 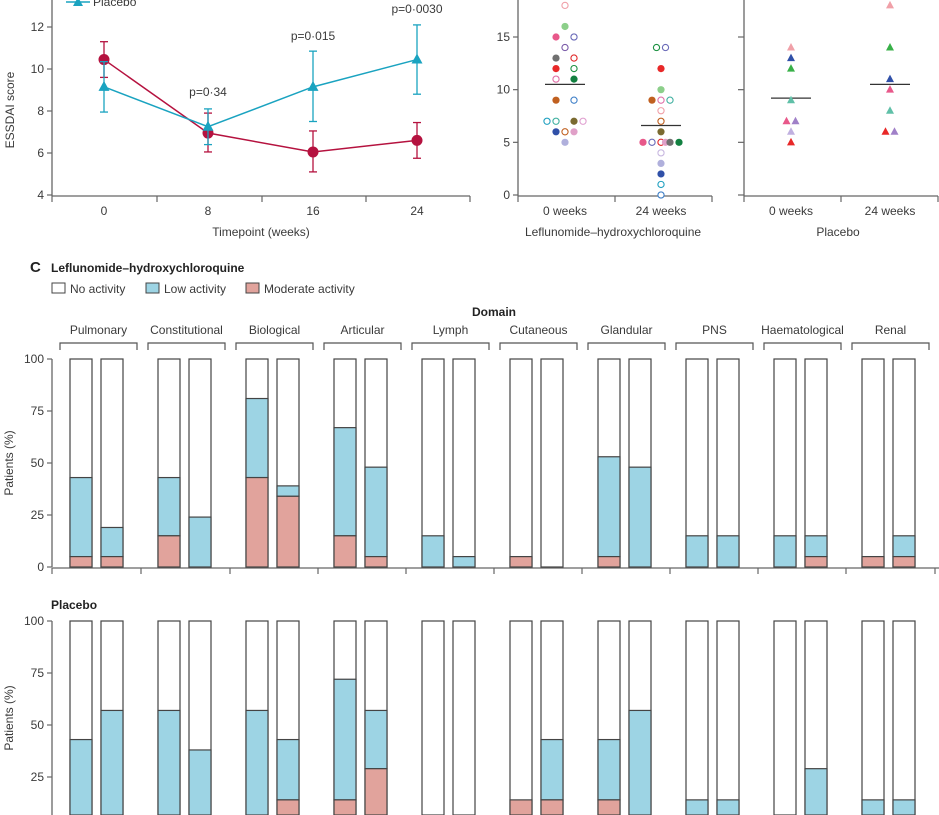 I want to click on domain-label: Haematological, so click(x=802, y=330).